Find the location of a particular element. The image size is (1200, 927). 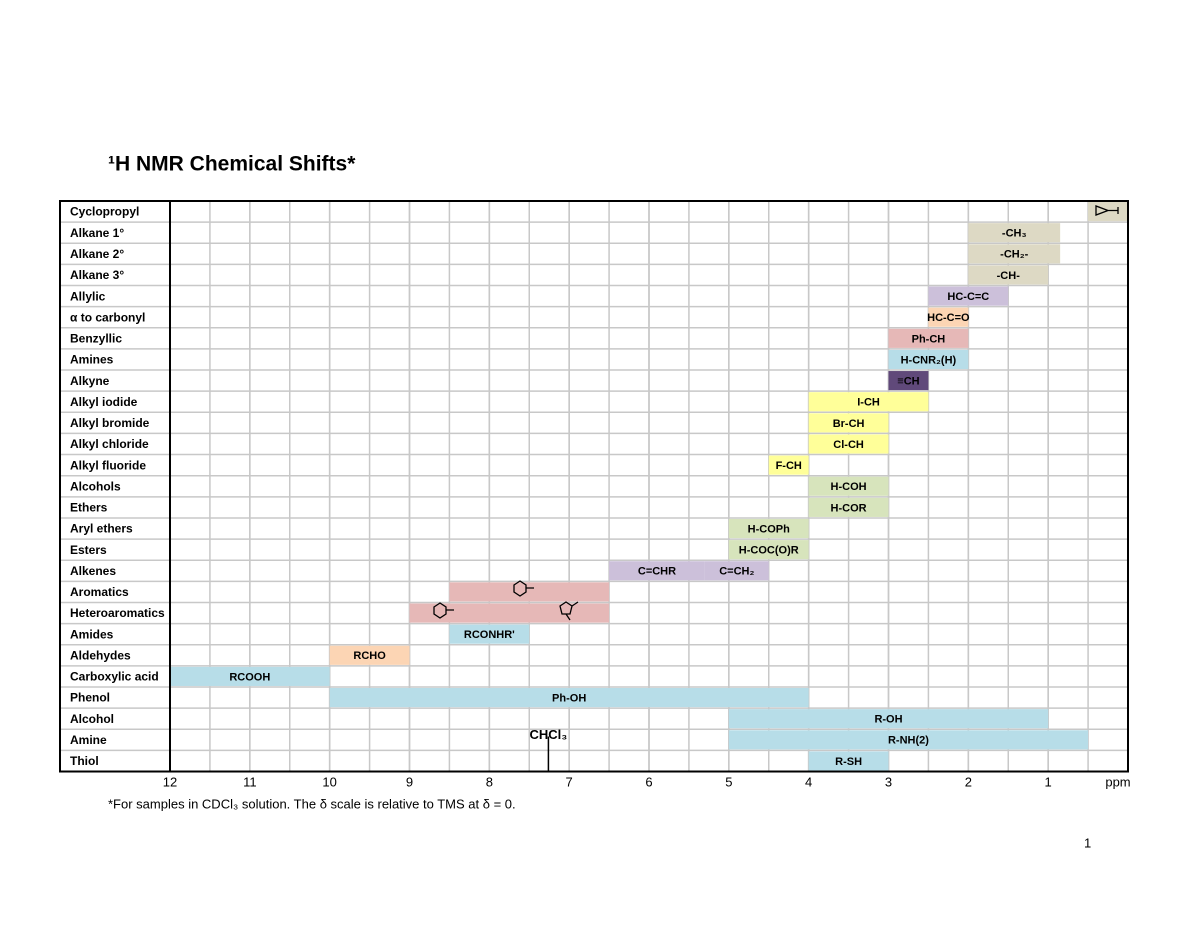

row-label: Alcohols is located at coordinates (95, 486).